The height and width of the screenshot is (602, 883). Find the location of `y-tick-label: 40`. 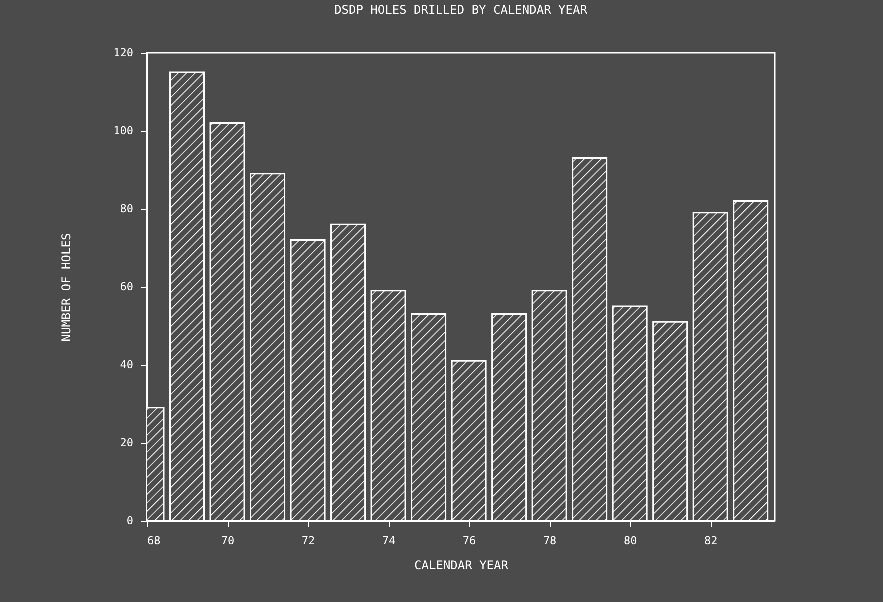

y-tick-label: 40 is located at coordinates (127, 365).